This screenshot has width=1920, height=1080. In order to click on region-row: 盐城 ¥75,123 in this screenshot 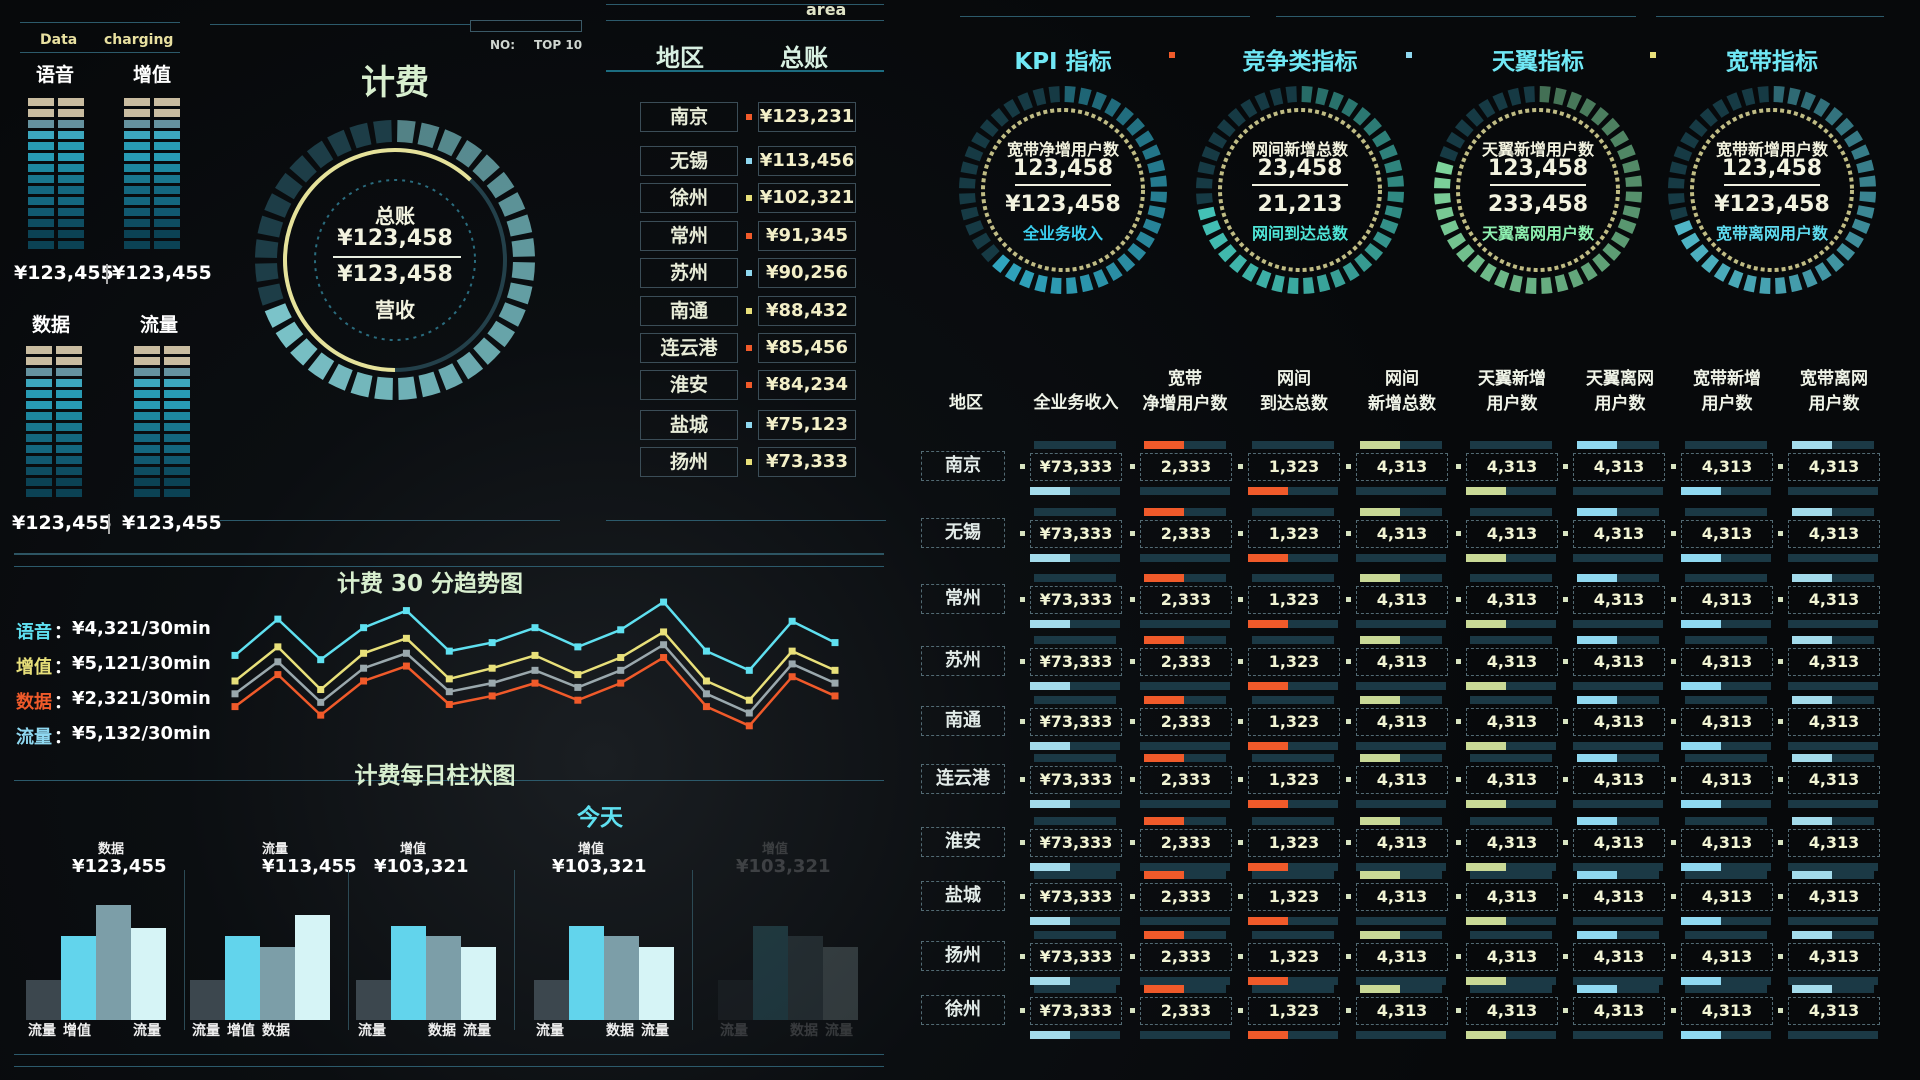, I will do `click(747, 425)`.